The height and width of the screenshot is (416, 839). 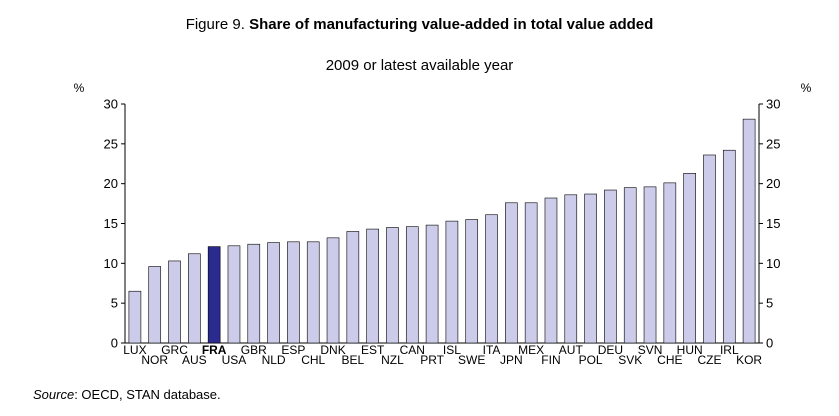 What do you see at coordinates (432, 360) in the screenshot?
I see `x-tick-label-prt: PRT` at bounding box center [432, 360].